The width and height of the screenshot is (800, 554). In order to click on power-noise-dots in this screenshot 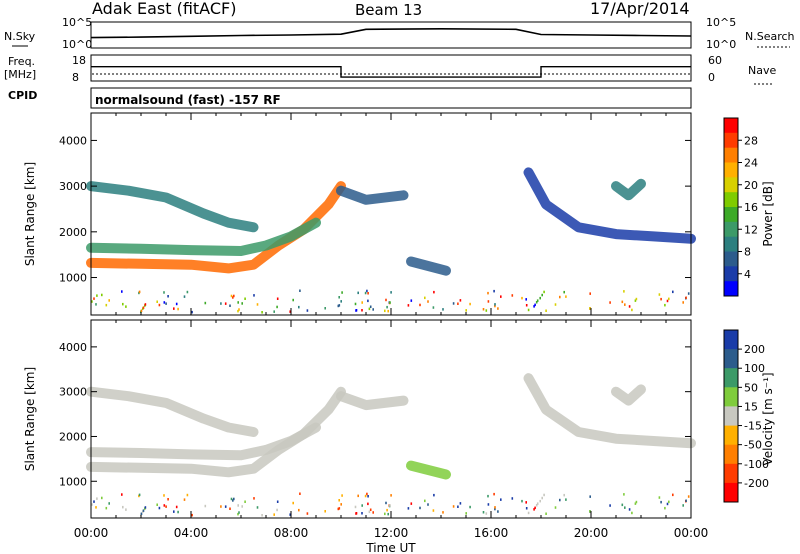, I will do `click(390, 301)`.